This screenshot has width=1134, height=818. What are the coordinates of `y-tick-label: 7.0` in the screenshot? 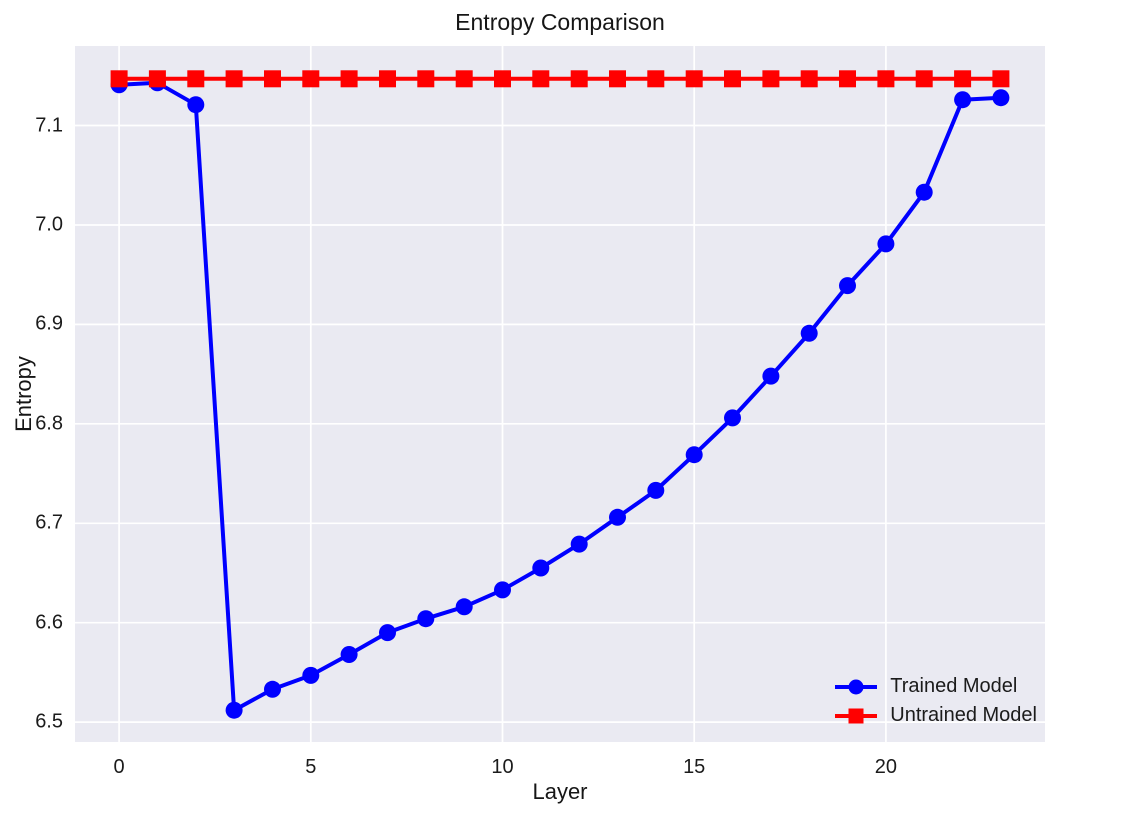 It's located at (49, 224).